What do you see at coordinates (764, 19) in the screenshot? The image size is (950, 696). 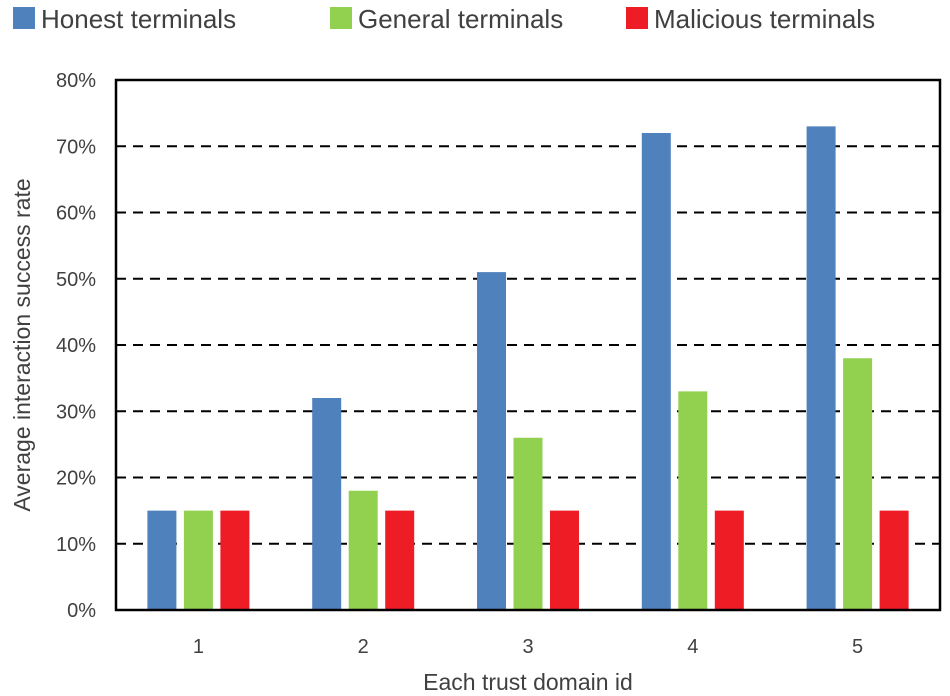 I see `legend-label: Malicious terminals` at bounding box center [764, 19].